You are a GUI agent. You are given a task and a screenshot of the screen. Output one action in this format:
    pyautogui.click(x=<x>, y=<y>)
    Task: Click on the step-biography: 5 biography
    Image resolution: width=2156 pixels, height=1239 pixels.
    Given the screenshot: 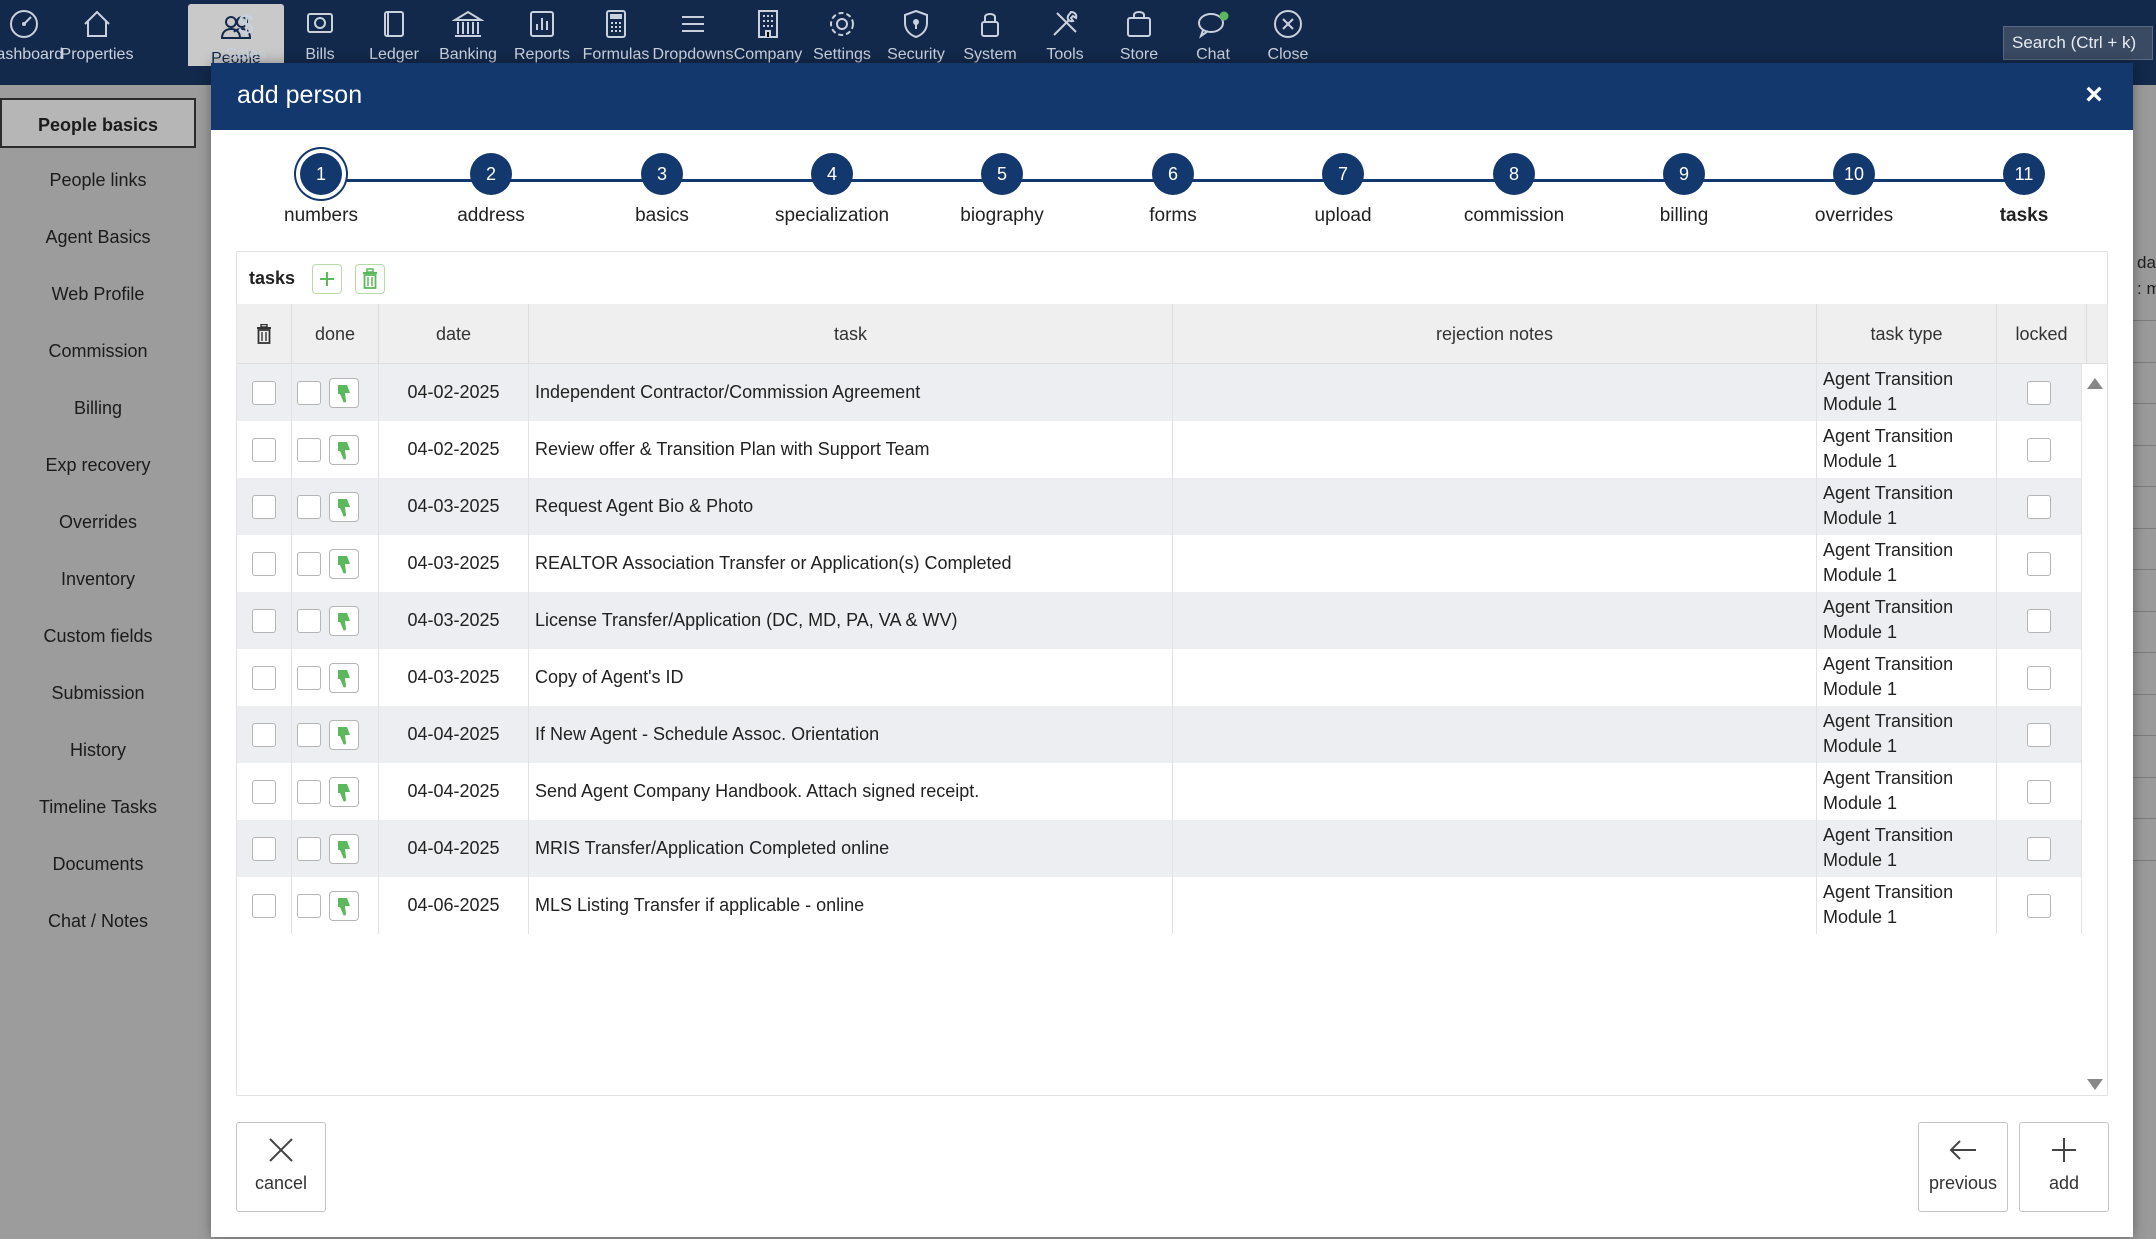 What is the action you would take?
    pyautogui.click(x=1002, y=190)
    